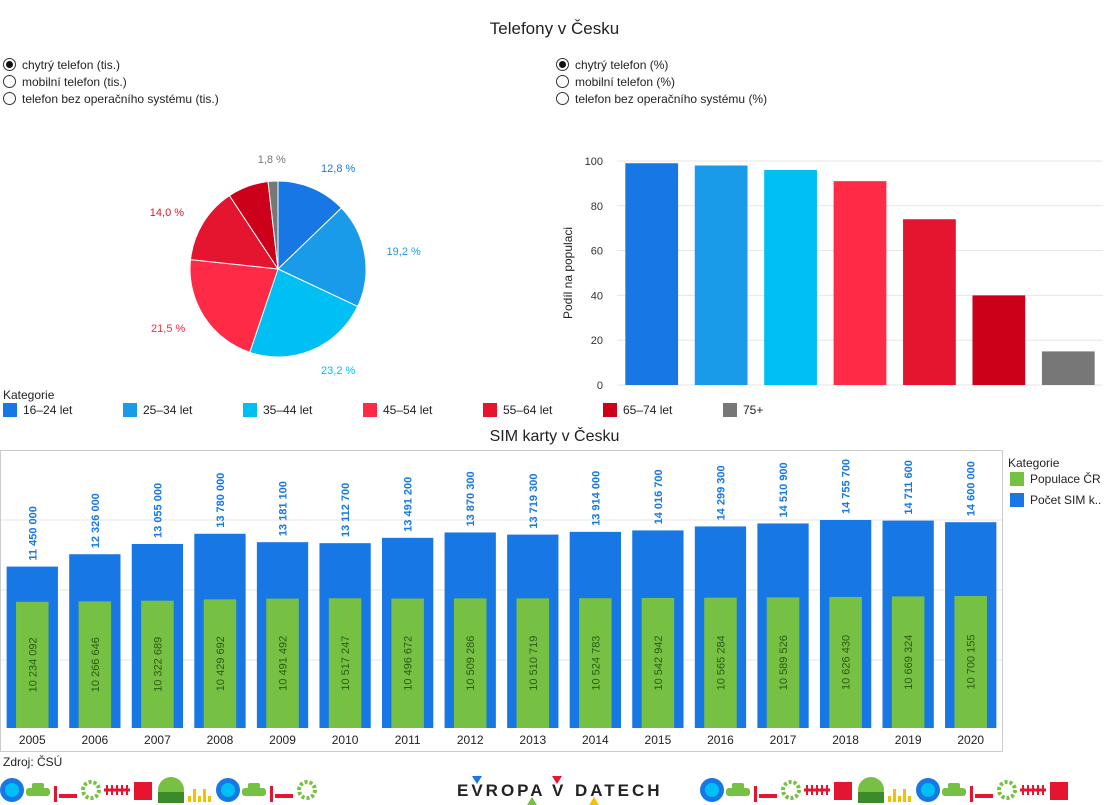  What do you see at coordinates (171, 797) in the screenshot?
I see `landscape-icon` at bounding box center [171, 797].